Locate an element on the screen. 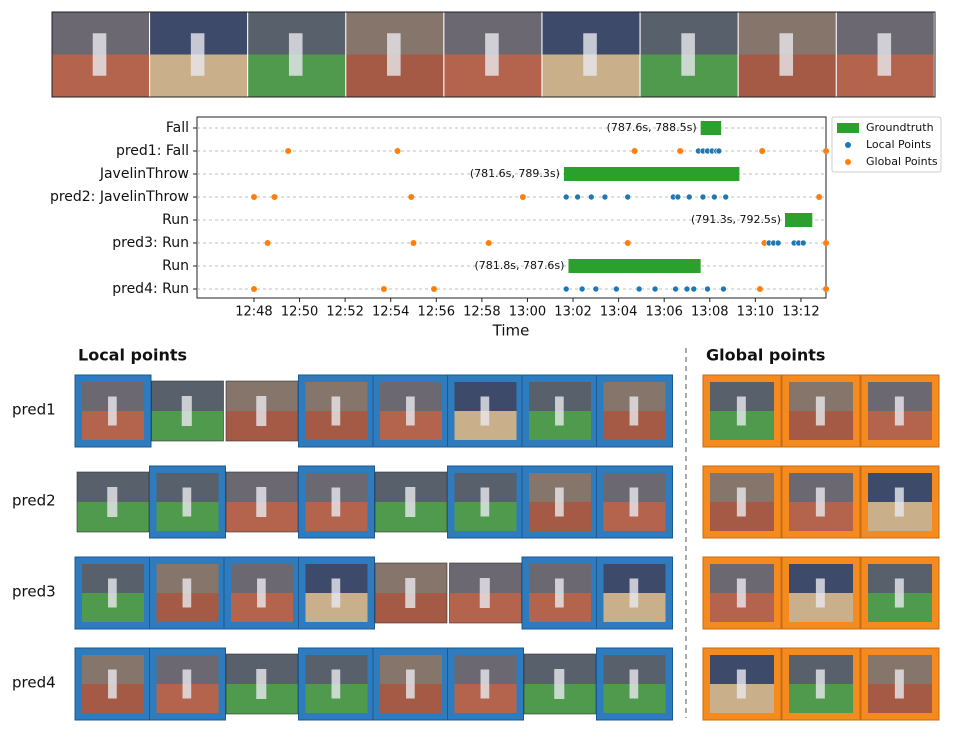 This screenshot has width=955, height=738. x-tick-label: 13:10 is located at coordinates (755, 312).